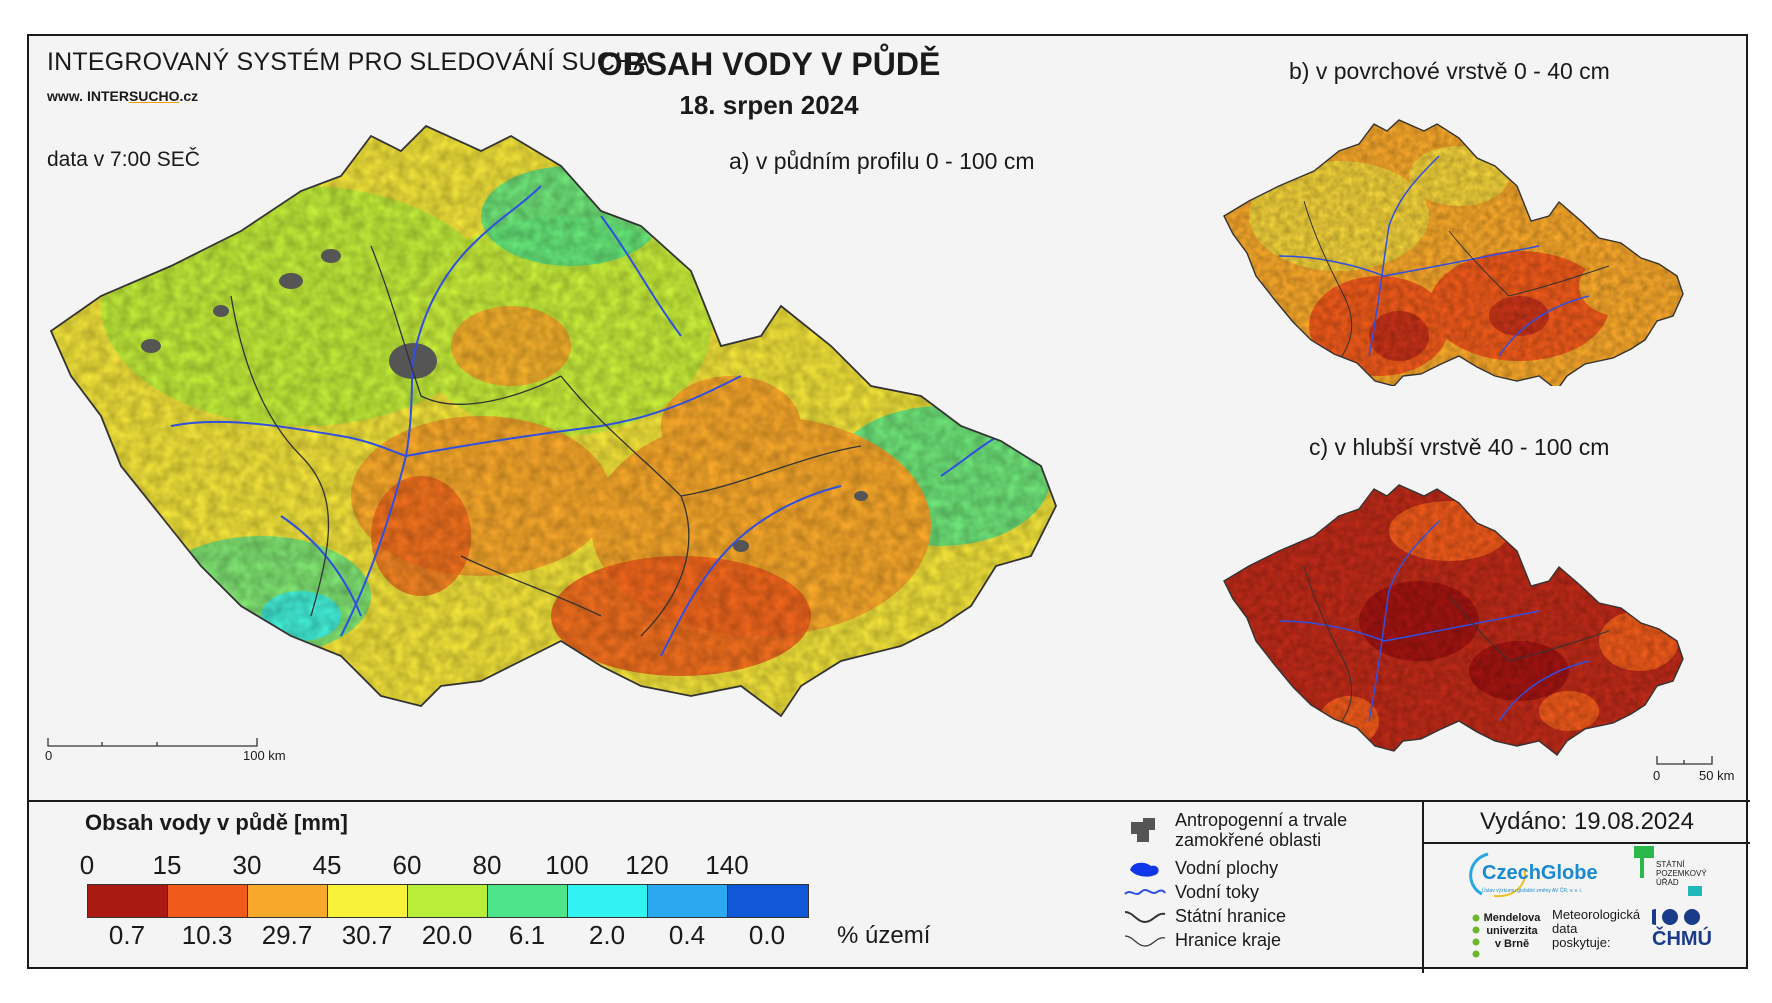 This screenshot has height=1003, width=1772. I want to click on meteo-data-text: Meteorologická data poskytuje:, so click(1596, 929).